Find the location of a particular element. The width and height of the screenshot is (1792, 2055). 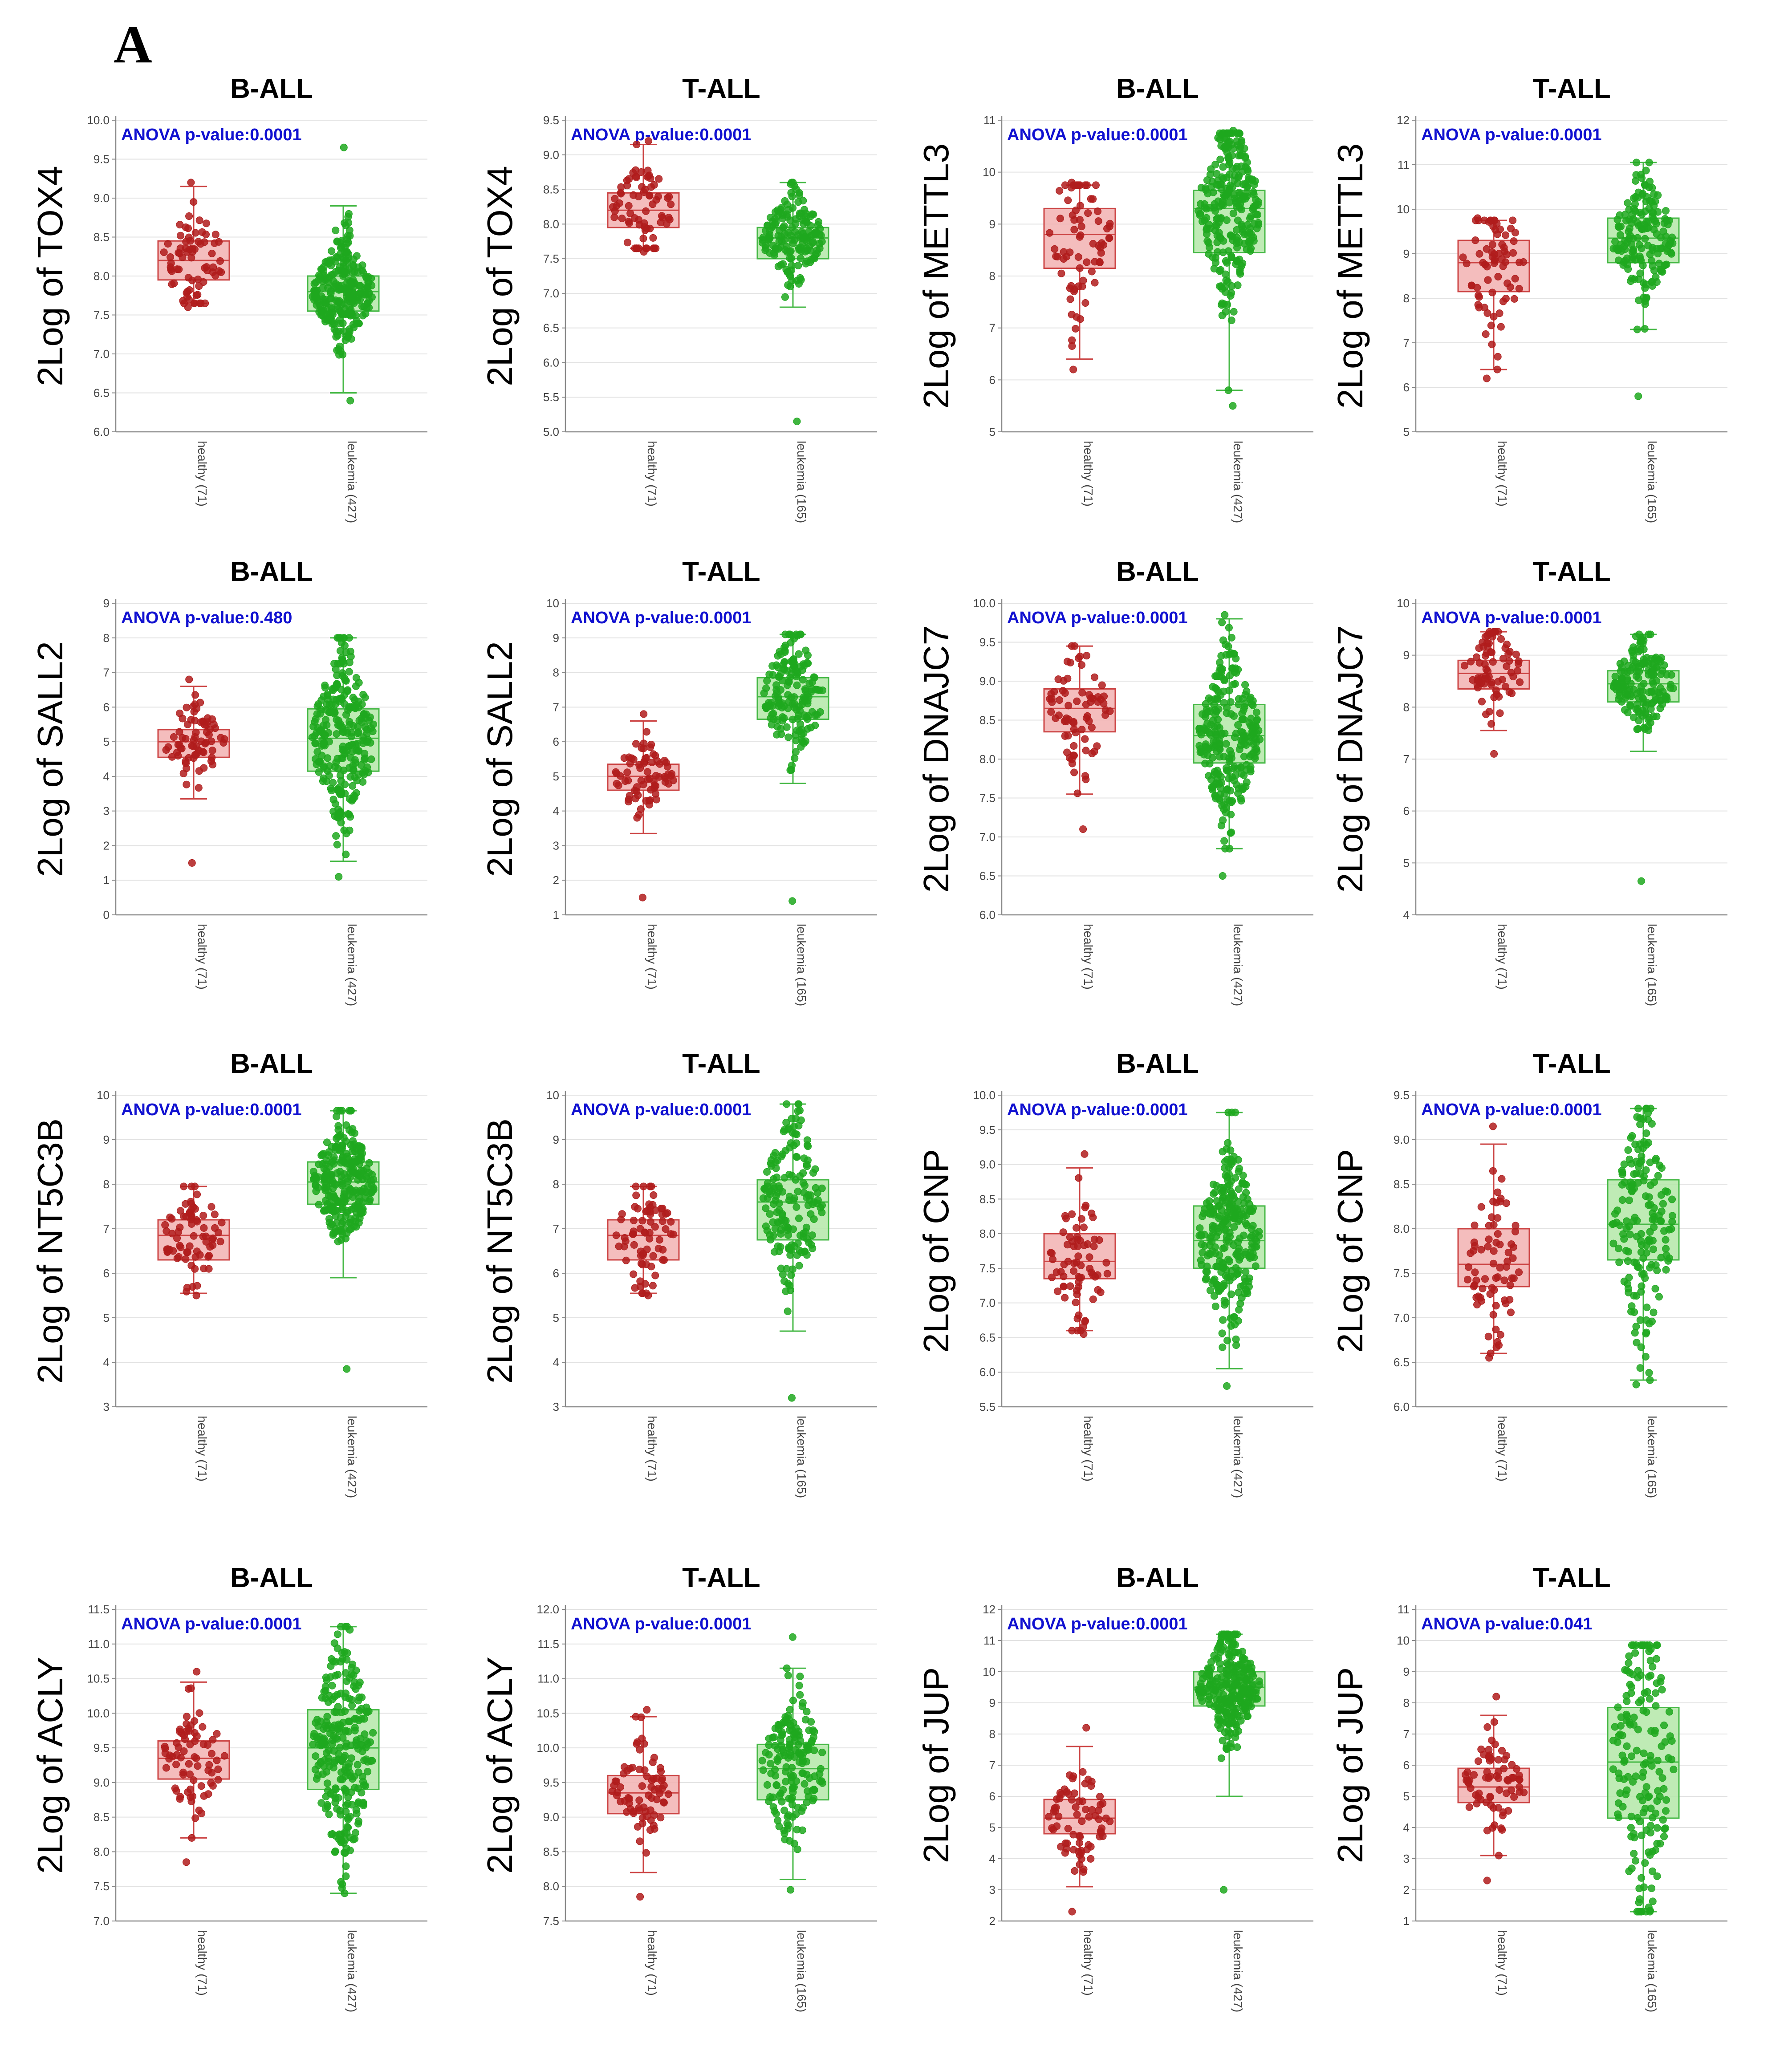

anova-pvalue: ANOVA p-value:0.0001 is located at coordinates (211, 1624).